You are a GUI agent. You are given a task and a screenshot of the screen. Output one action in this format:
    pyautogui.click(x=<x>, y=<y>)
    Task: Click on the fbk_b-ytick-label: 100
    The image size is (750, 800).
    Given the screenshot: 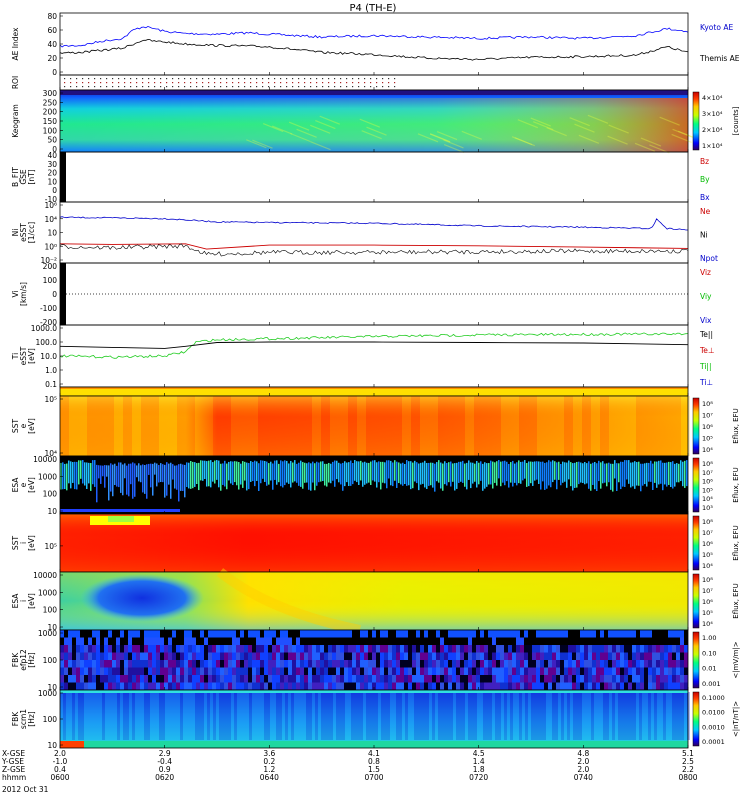 What is the action you would take?
    pyautogui.click(x=50, y=719)
    